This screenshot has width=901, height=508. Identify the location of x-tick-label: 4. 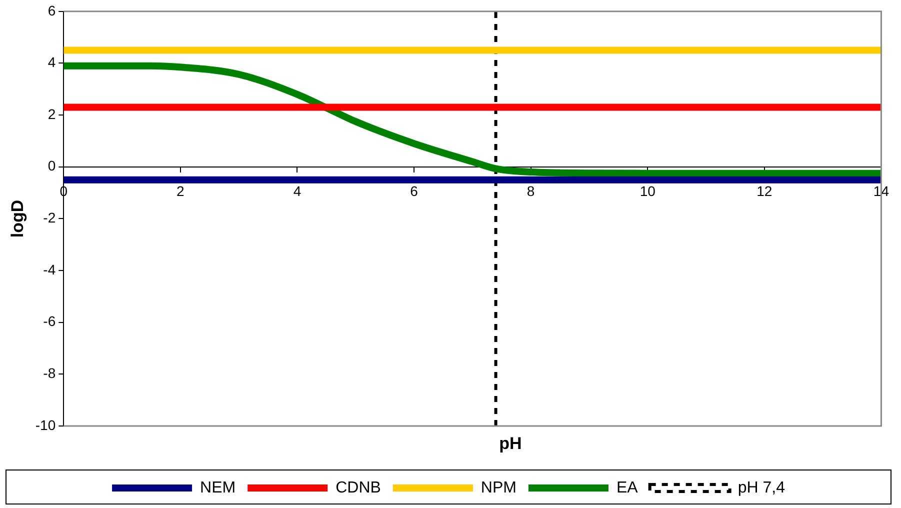
(297, 191).